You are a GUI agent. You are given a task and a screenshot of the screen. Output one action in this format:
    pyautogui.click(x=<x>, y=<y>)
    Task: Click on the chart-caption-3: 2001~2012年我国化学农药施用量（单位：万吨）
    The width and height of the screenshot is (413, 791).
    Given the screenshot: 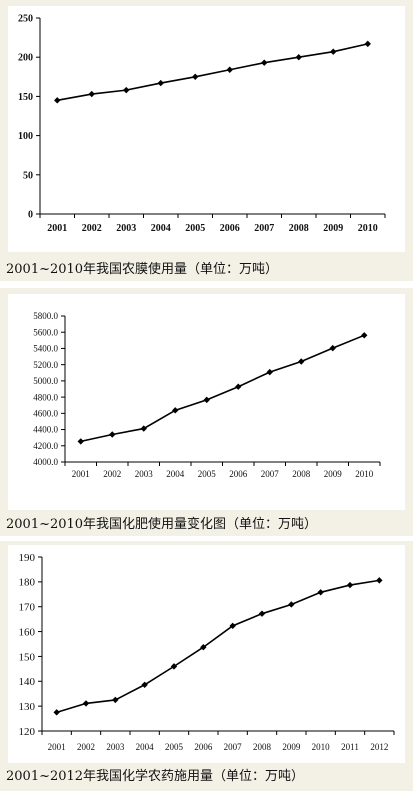 What is the action you would take?
    pyautogui.click(x=155, y=776)
    